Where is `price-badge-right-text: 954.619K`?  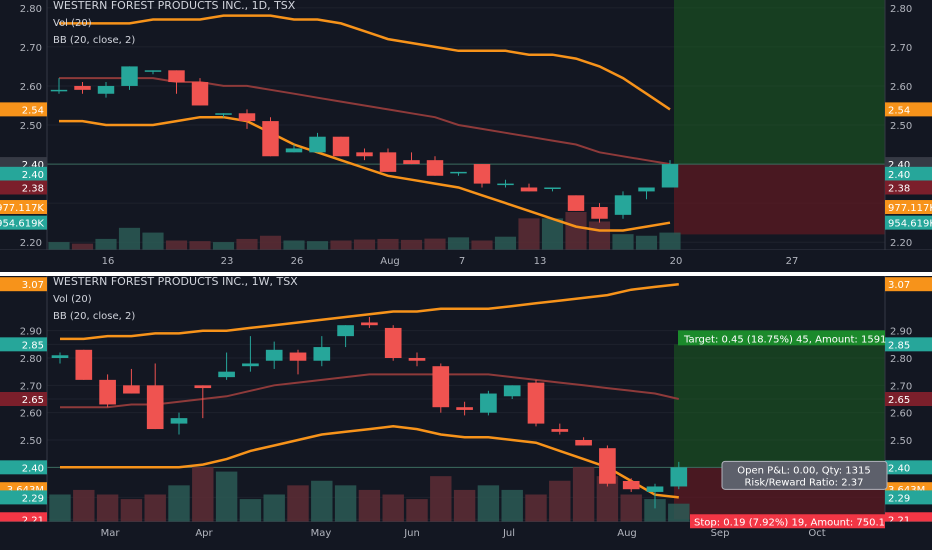
price-badge-right-text: 954.619K is located at coordinates (910, 224).